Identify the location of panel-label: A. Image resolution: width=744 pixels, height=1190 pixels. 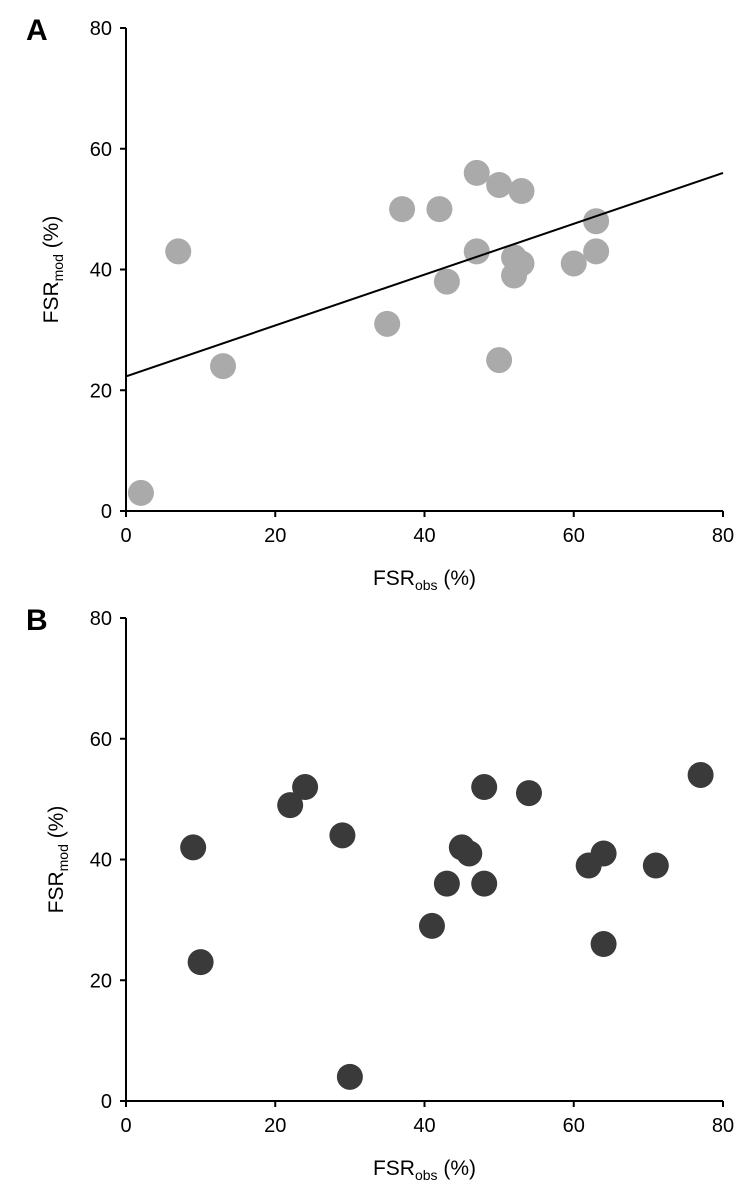
(37, 30).